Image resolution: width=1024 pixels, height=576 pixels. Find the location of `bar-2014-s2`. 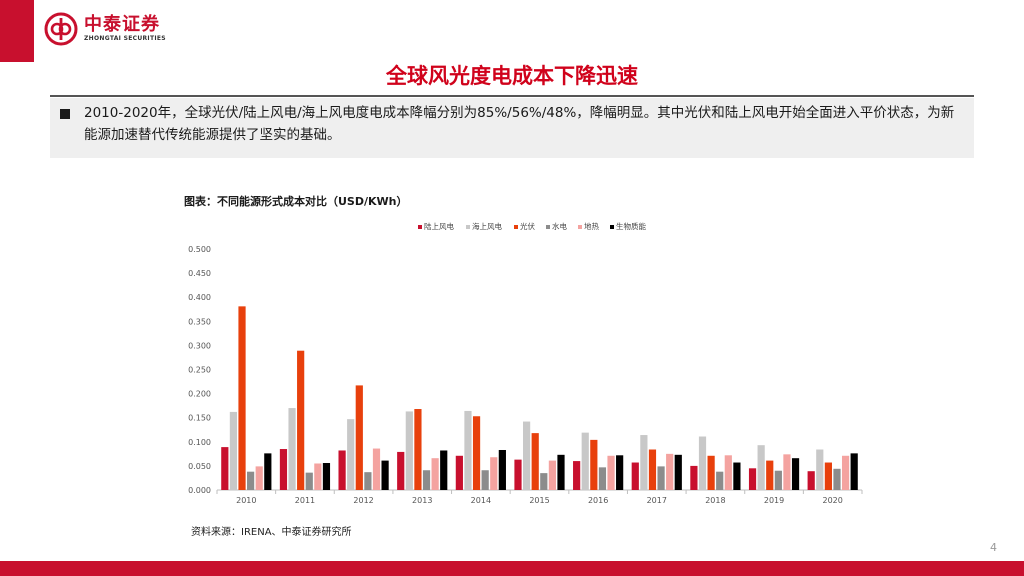

bar-2014-s2 is located at coordinates (476, 453).